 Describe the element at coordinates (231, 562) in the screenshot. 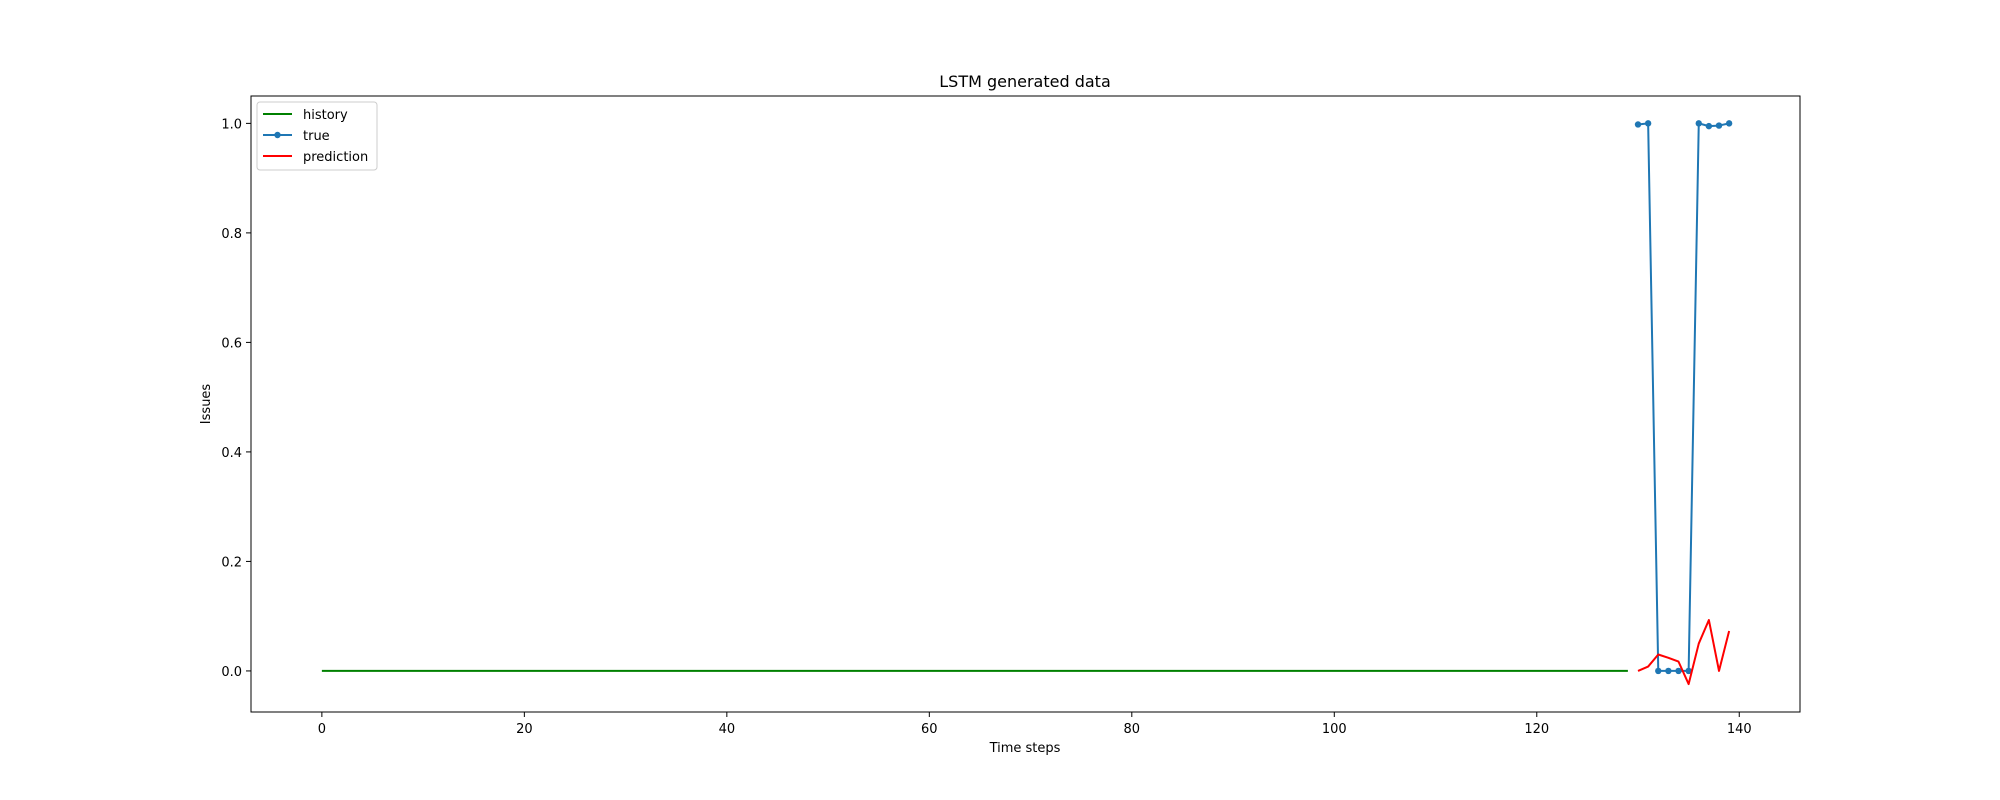

I see `y-tick-label: 0.2` at that location.